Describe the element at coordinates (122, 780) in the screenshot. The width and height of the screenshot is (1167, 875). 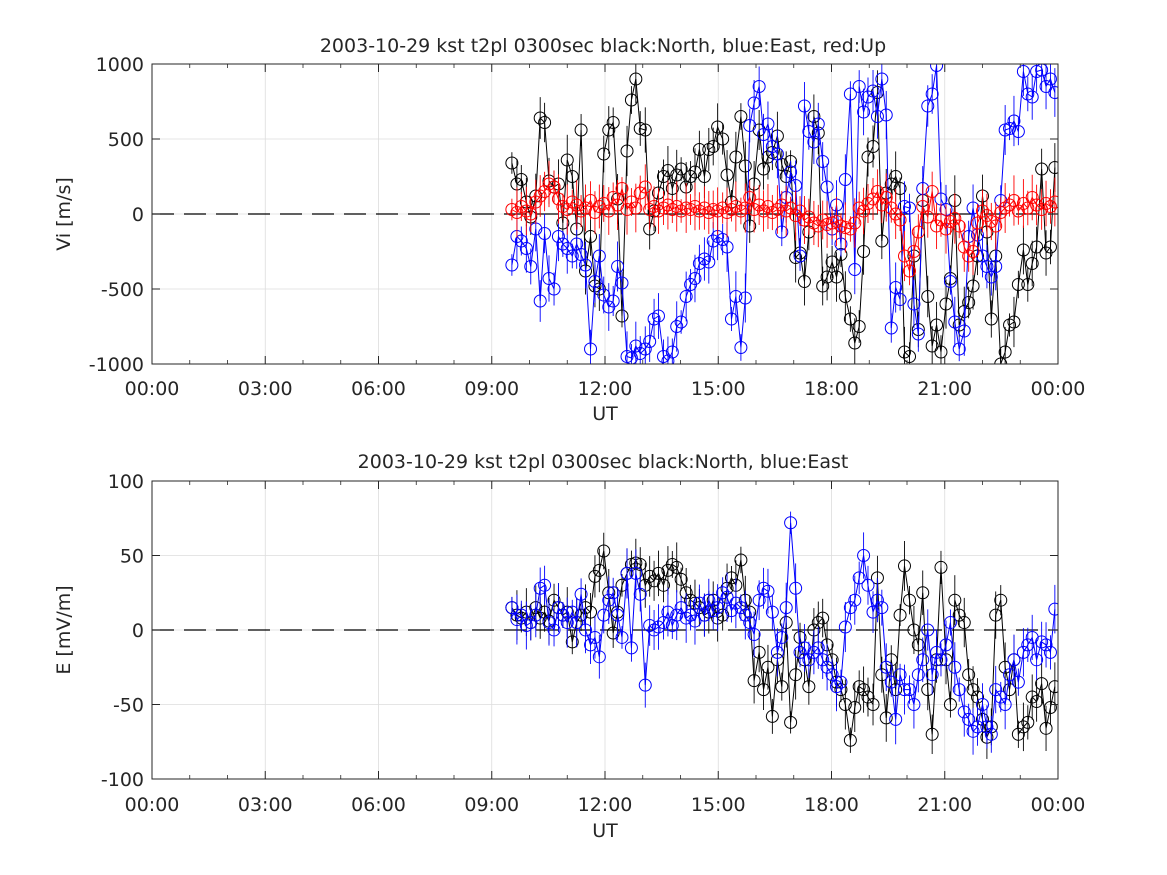
I see `efield-y-tick-label: -100` at that location.